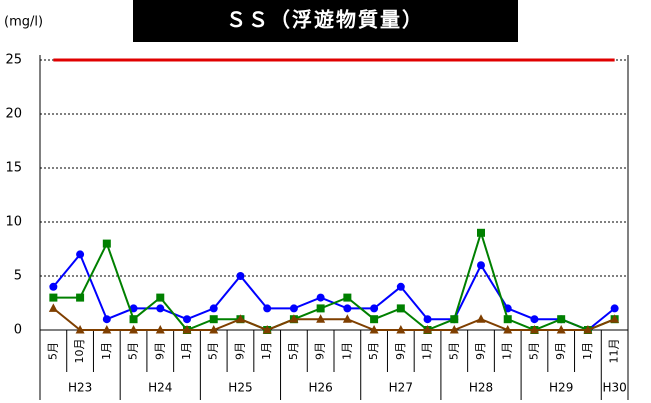 Image resolution: width=651 pixels, height=403 pixels. Describe the element at coordinates (334, 319) in the screenshot. I see `series-line` at that location.